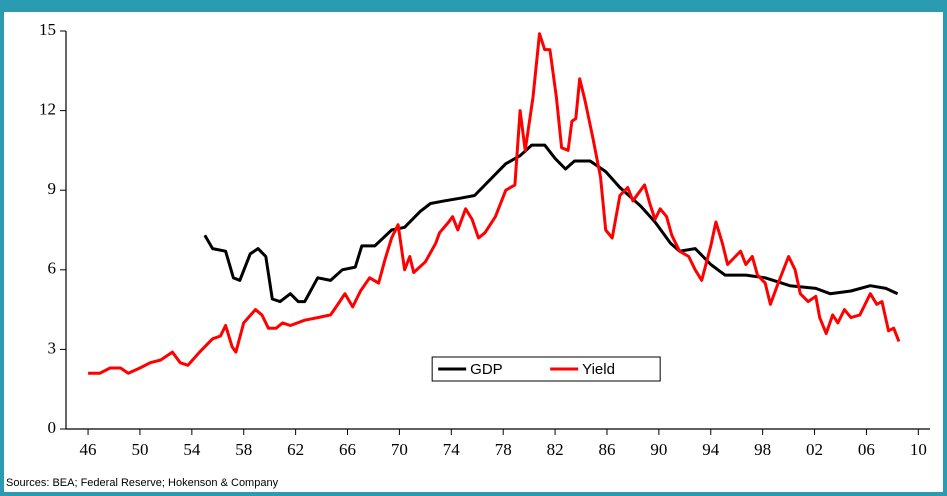  Describe the element at coordinates (546, 369) in the screenshot. I see `legend-box` at that location.